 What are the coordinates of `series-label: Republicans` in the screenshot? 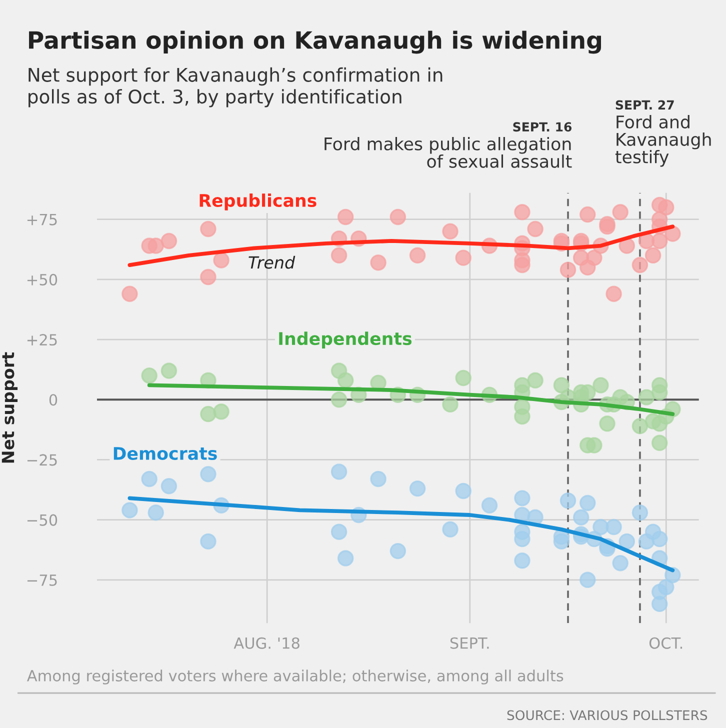 It's located at (258, 202).